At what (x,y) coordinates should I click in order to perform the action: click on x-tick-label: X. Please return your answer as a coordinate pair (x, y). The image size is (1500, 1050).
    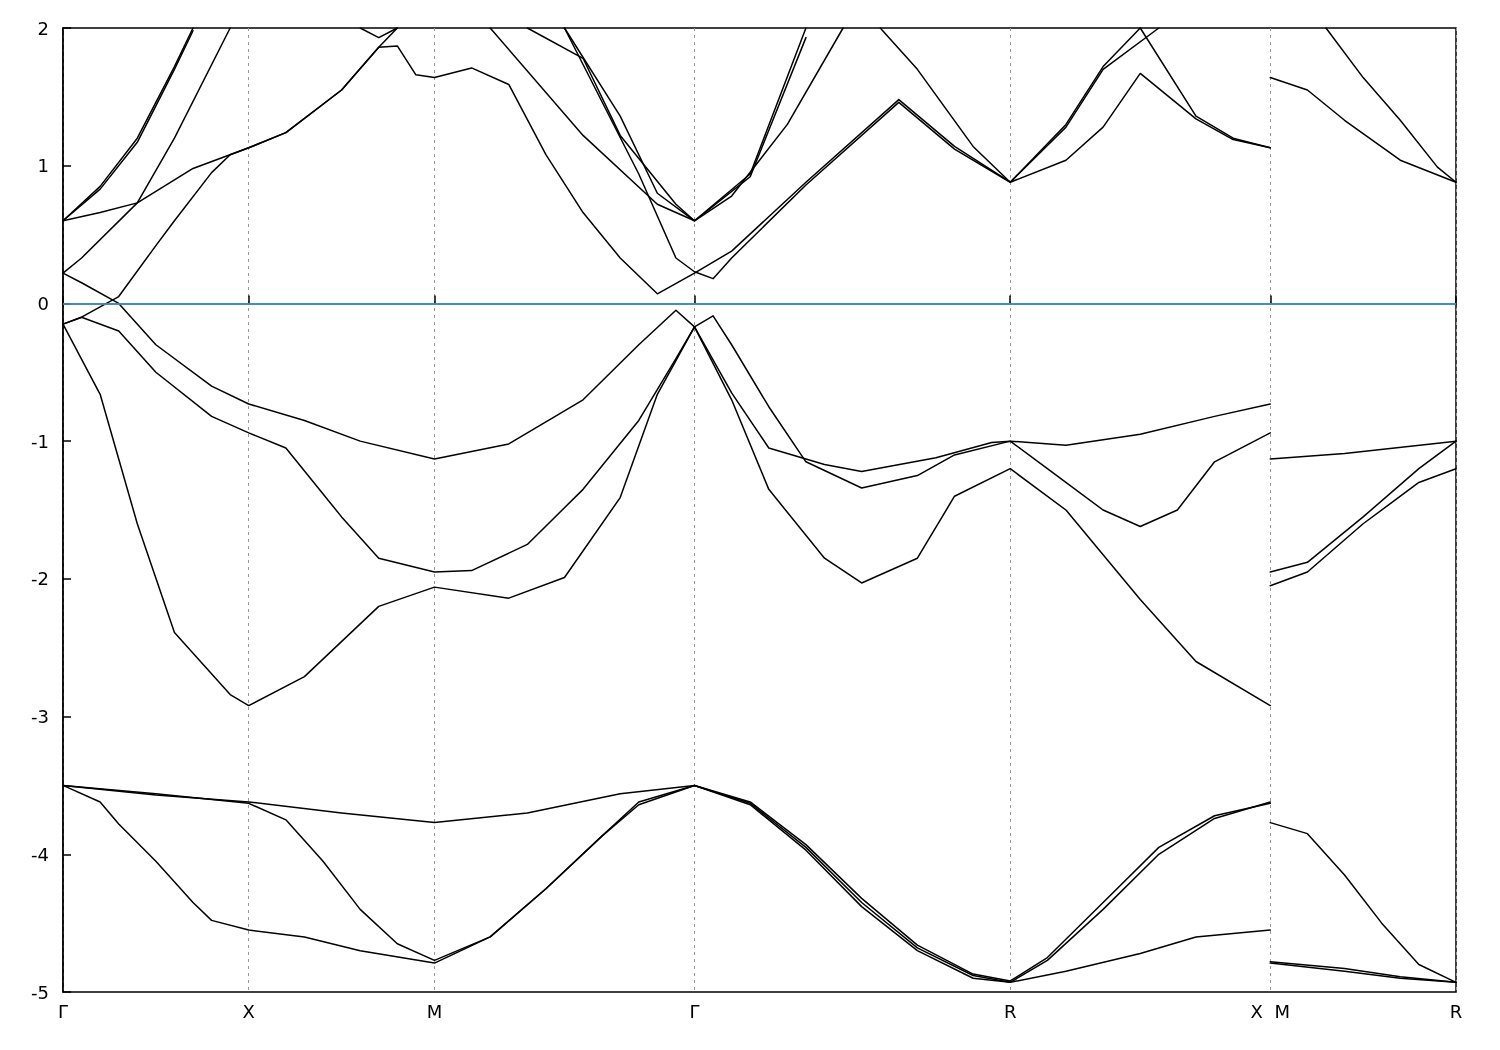
    Looking at the image, I should click on (248, 1011).